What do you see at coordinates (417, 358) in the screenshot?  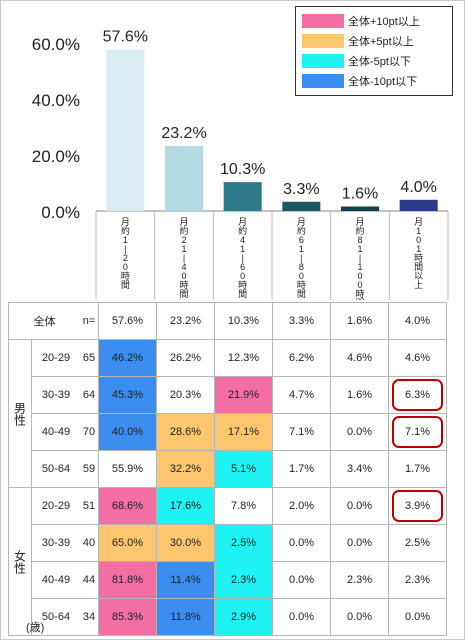 I see `table-cell: 4.6%` at bounding box center [417, 358].